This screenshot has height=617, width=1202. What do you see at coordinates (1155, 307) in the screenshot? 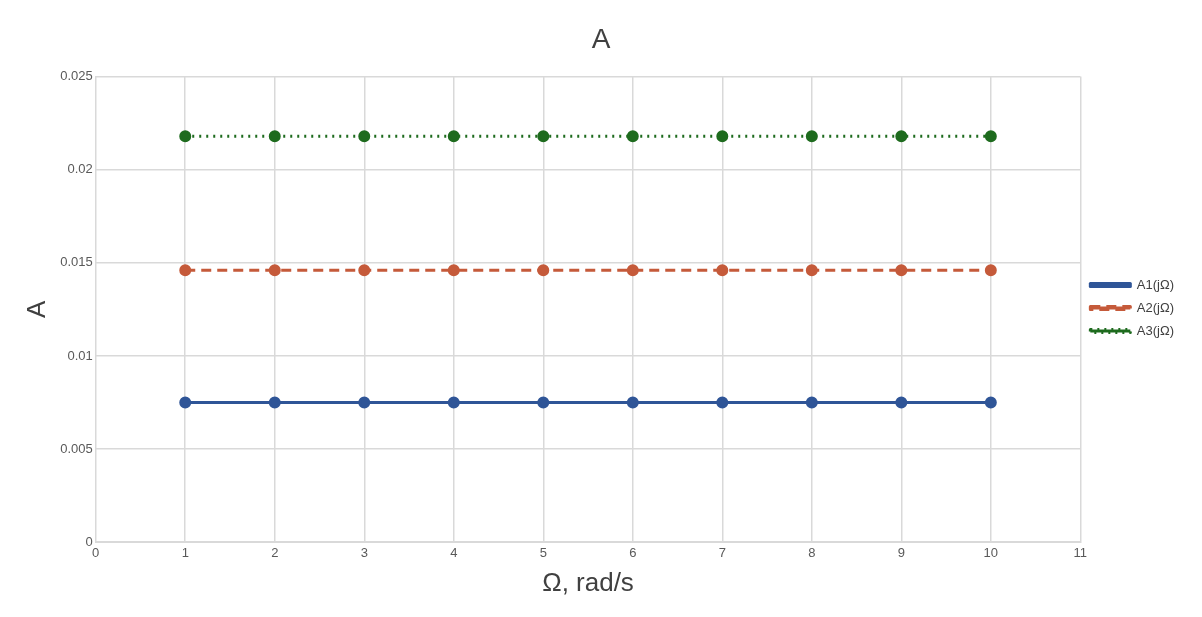
I see `legend-label: A2(jΩ)` at bounding box center [1155, 307].